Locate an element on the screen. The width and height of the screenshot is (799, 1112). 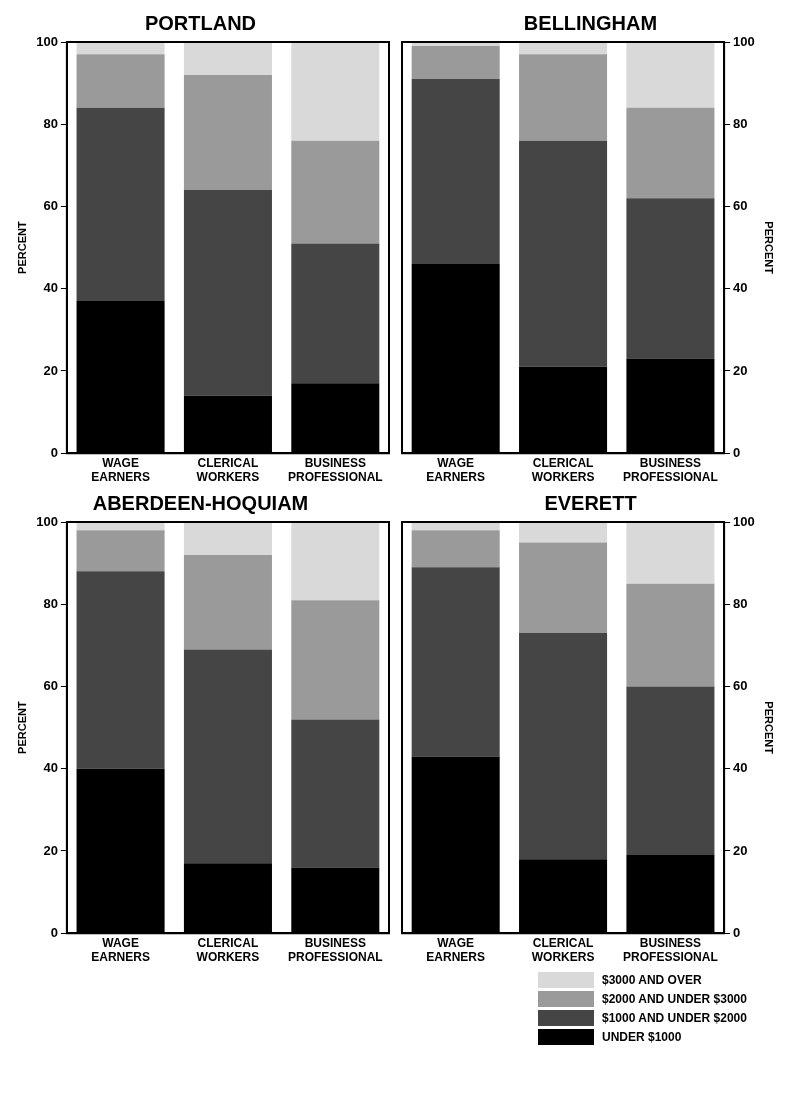
chart-title: PORTLAND is located at coordinates (200, 22).